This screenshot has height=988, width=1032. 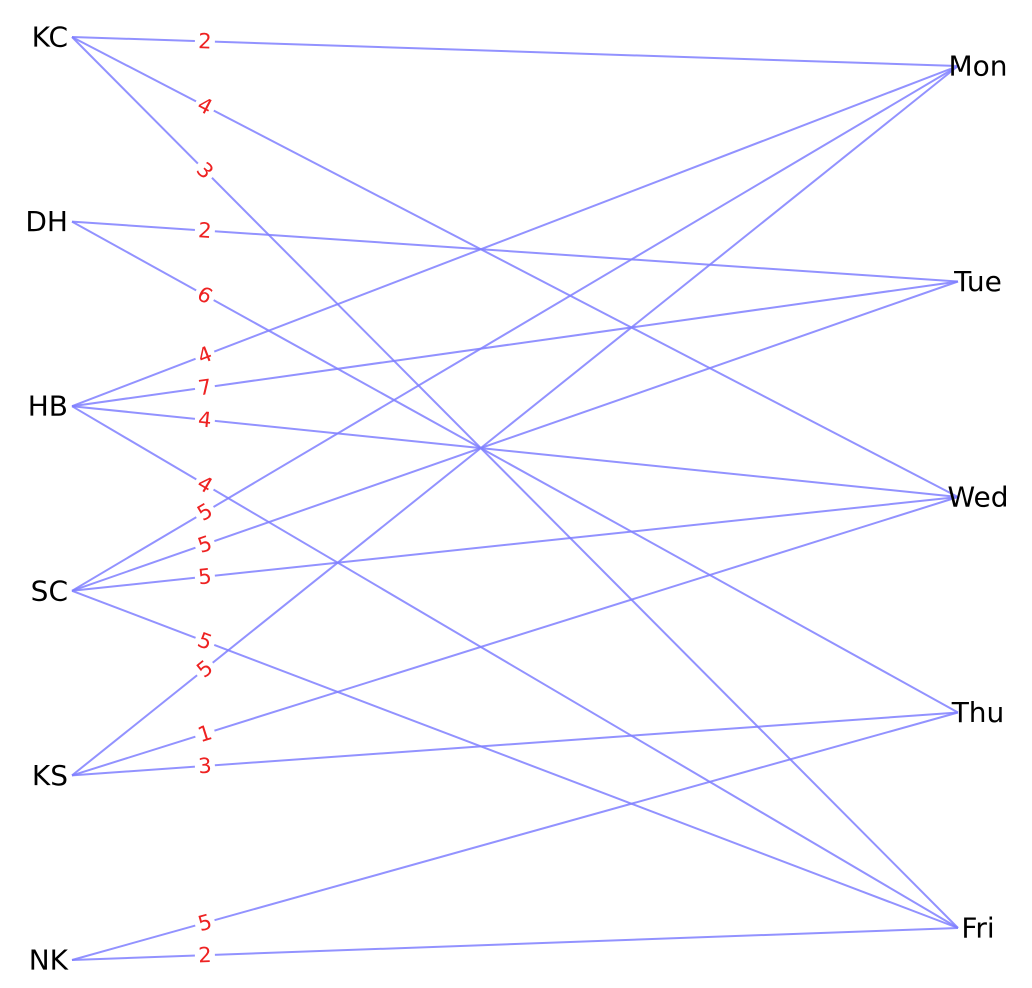 I want to click on node-label-nk: NK, so click(x=49, y=960).